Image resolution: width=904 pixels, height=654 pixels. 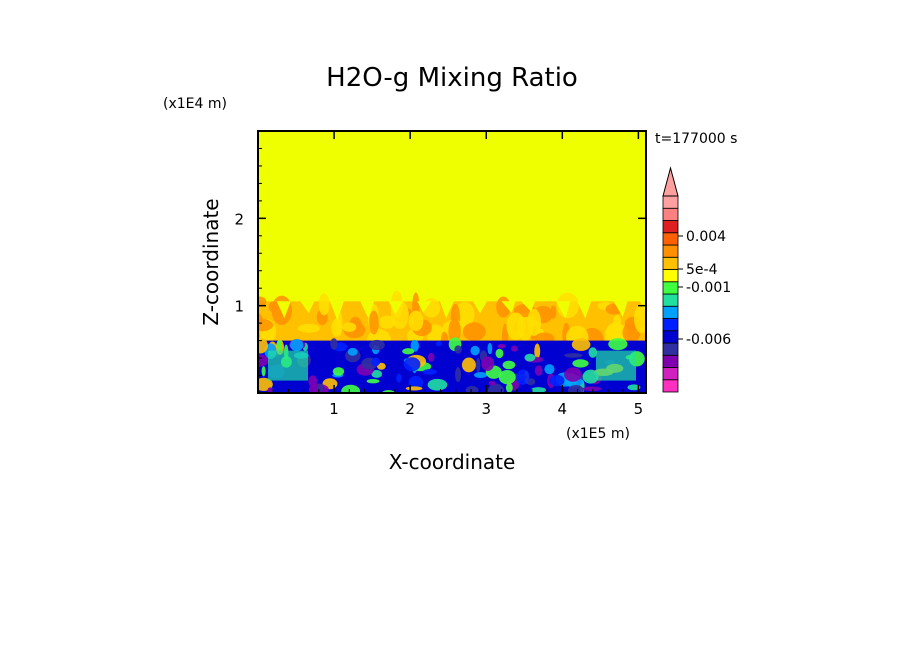 What do you see at coordinates (211, 261) in the screenshot?
I see `y-axis-label: Z-coordinate` at bounding box center [211, 261].